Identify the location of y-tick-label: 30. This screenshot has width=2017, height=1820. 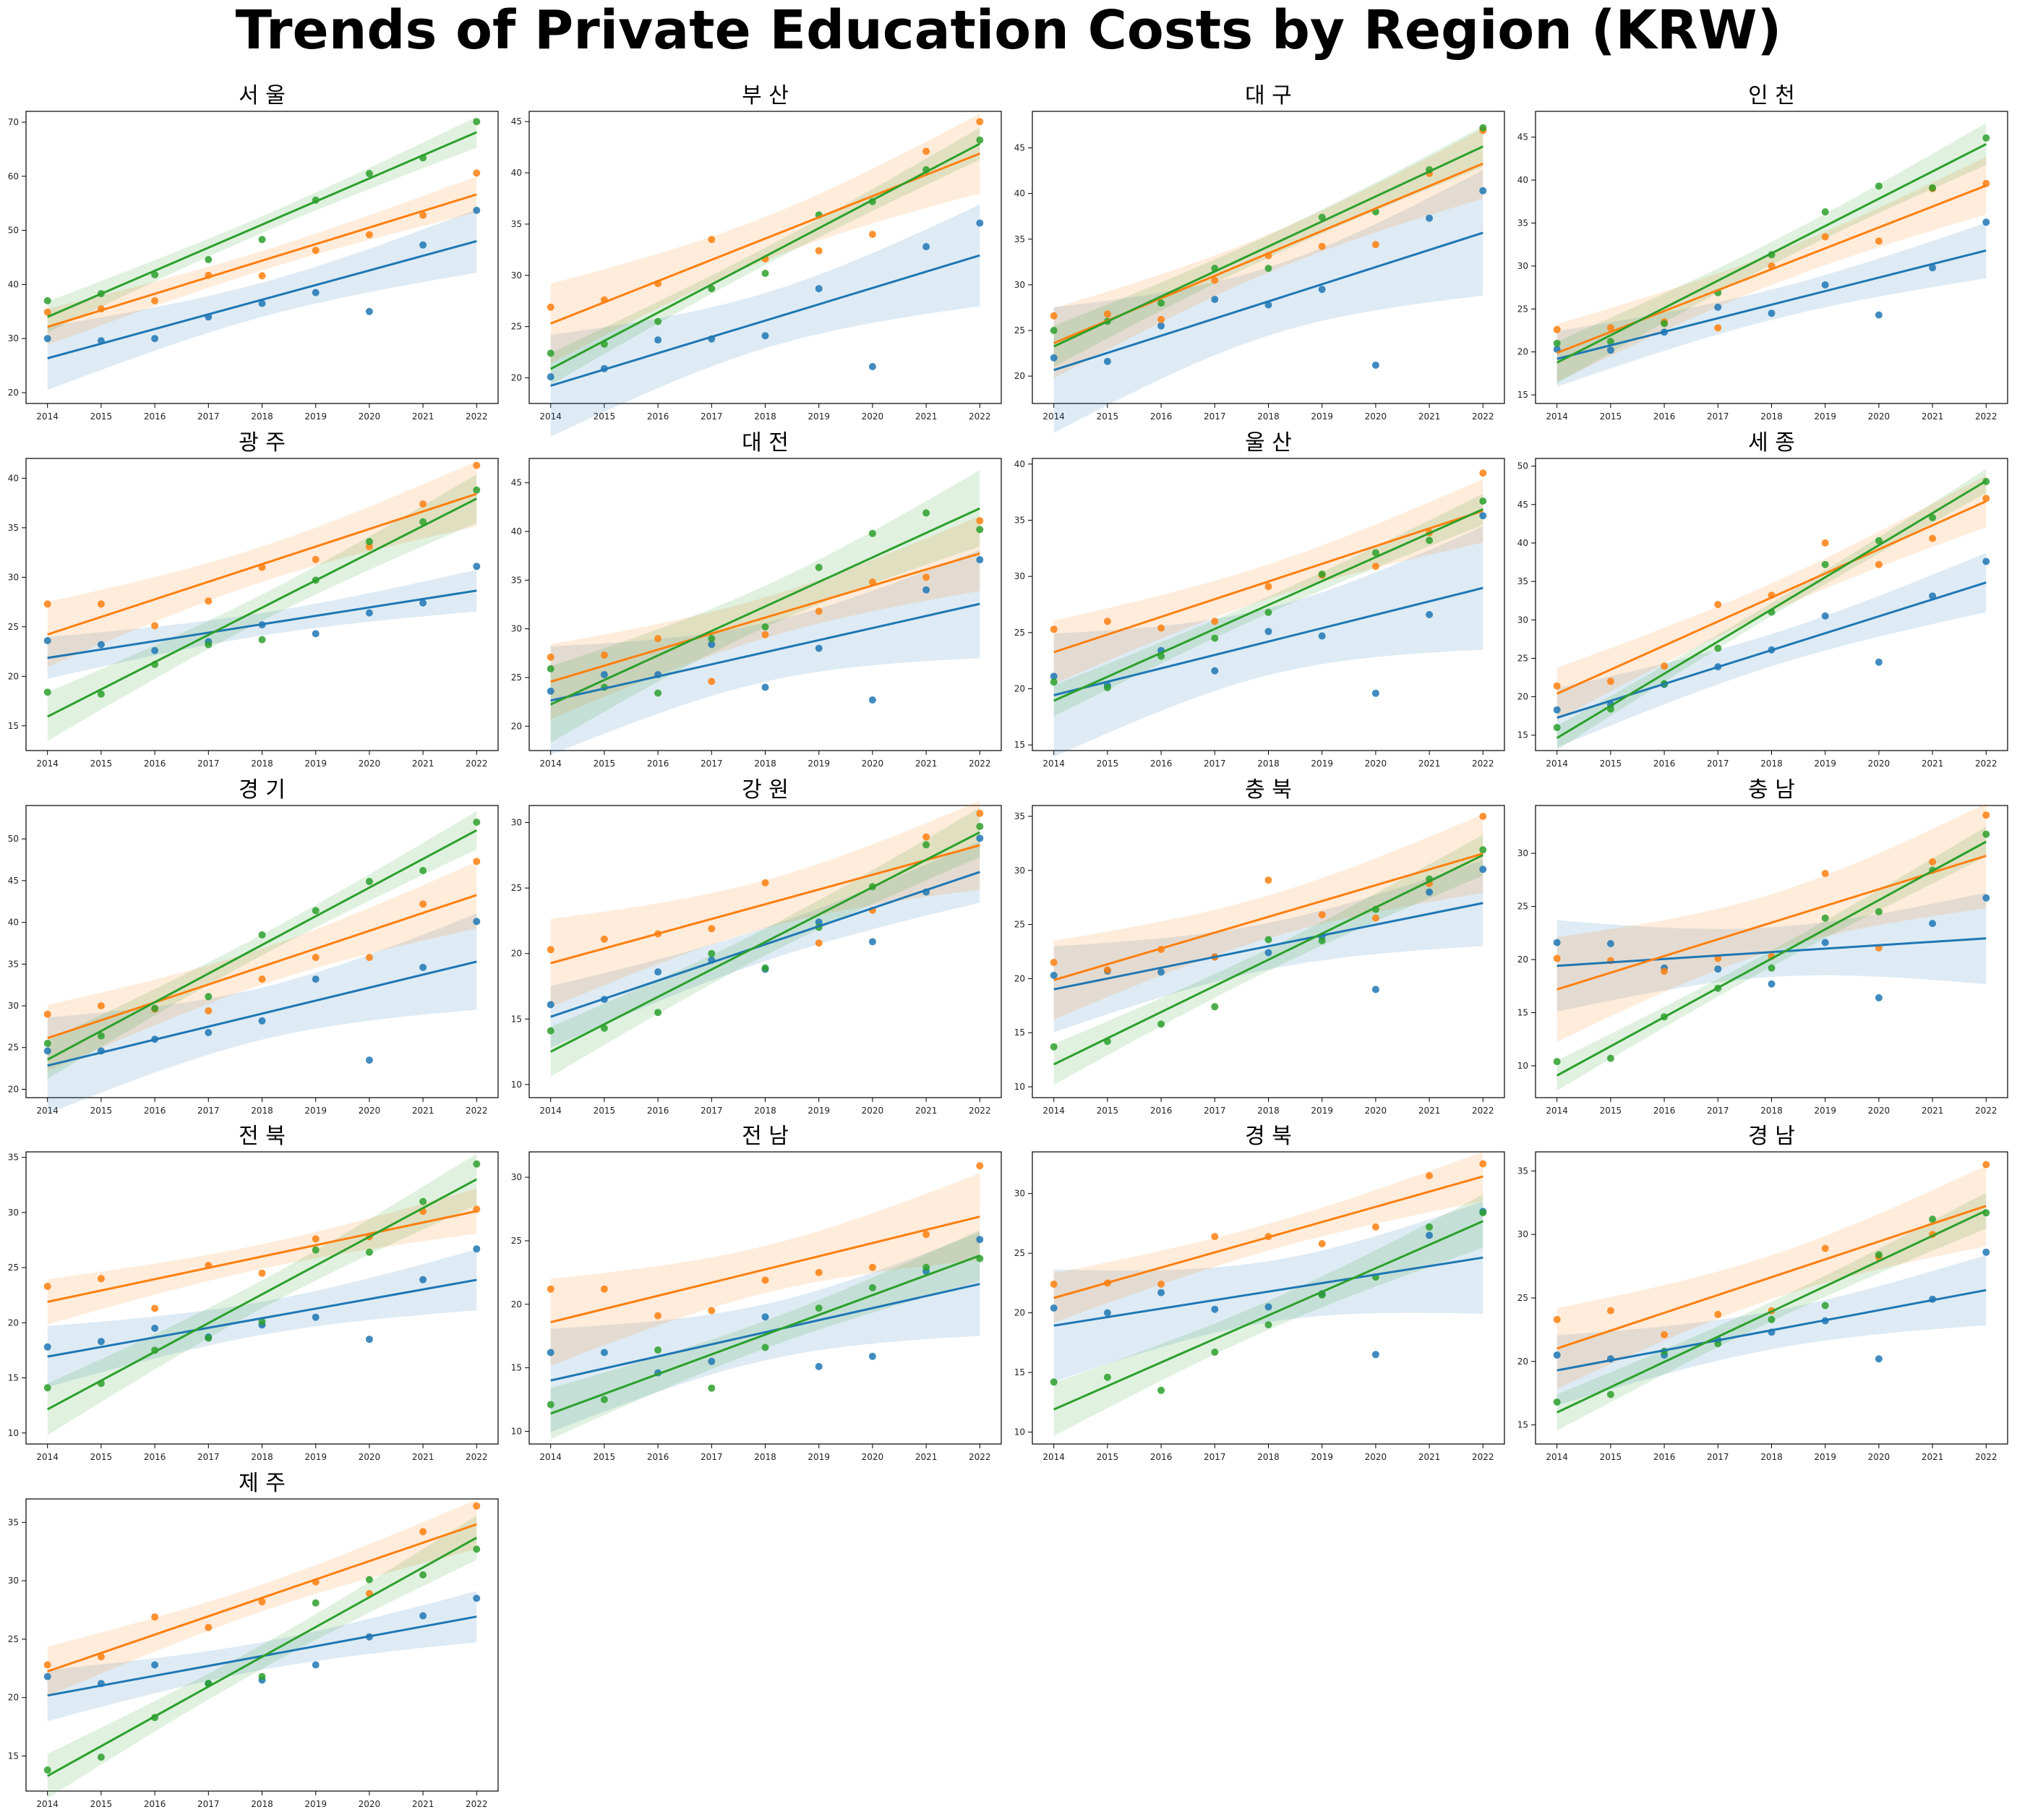
(1020, 285).